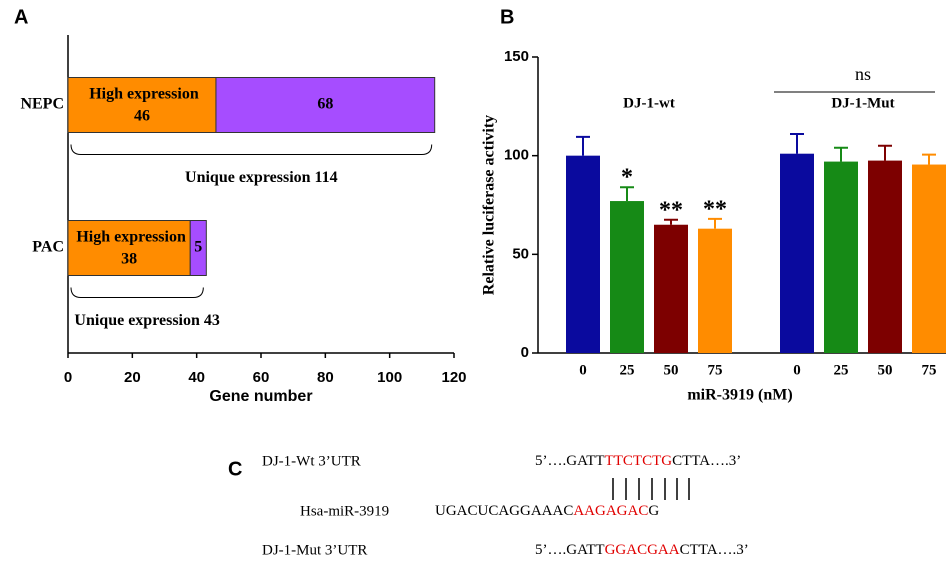  I want to click on sequence: UGACUCAGGAAACAAGAGACG, so click(547, 511).